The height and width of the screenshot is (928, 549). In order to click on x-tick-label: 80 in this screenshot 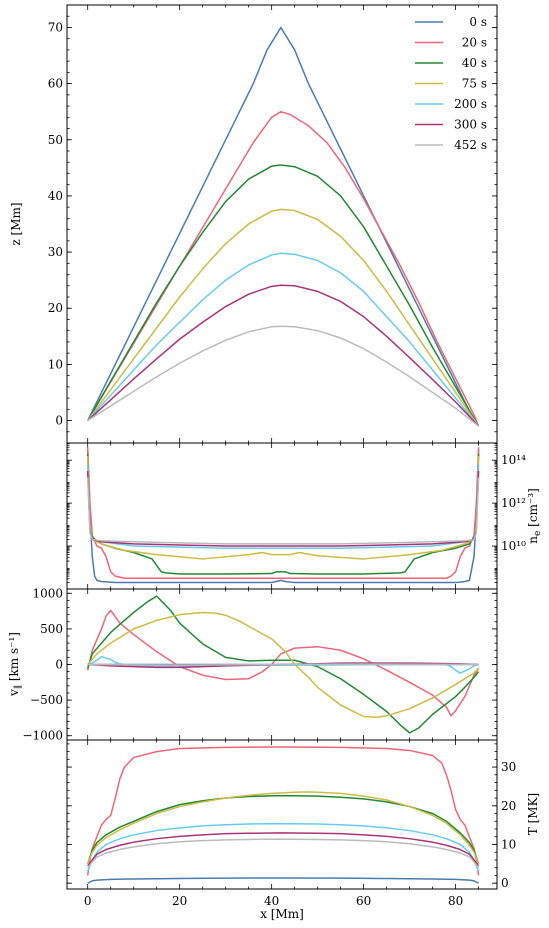, I will do `click(455, 901)`.